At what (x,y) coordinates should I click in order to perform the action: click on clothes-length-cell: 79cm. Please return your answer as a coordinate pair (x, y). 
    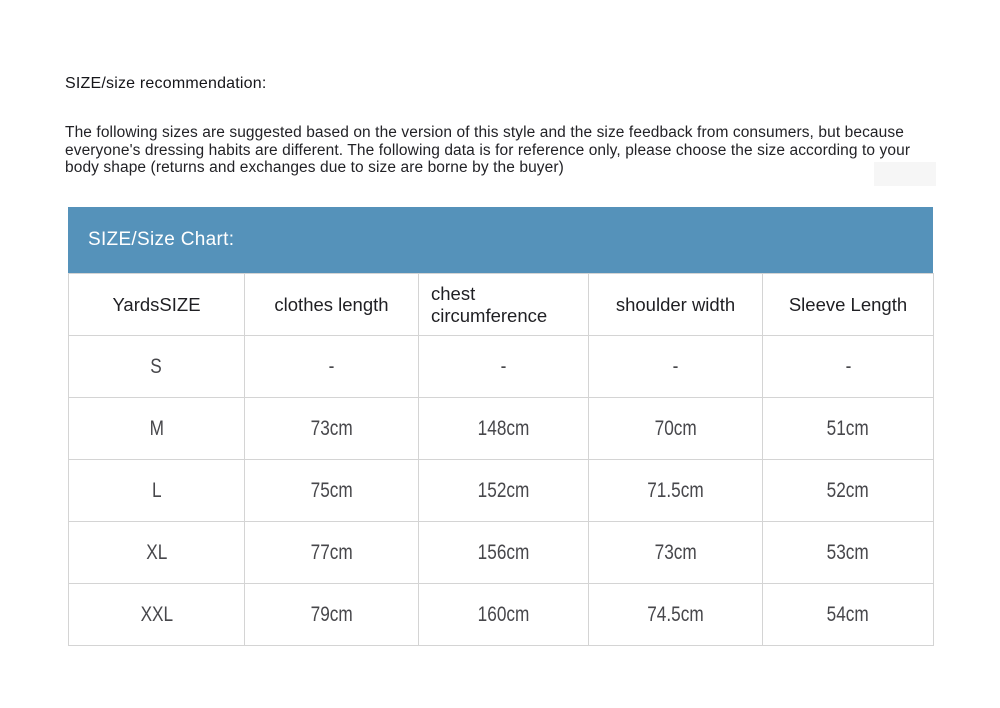
    Looking at the image, I should click on (331, 614).